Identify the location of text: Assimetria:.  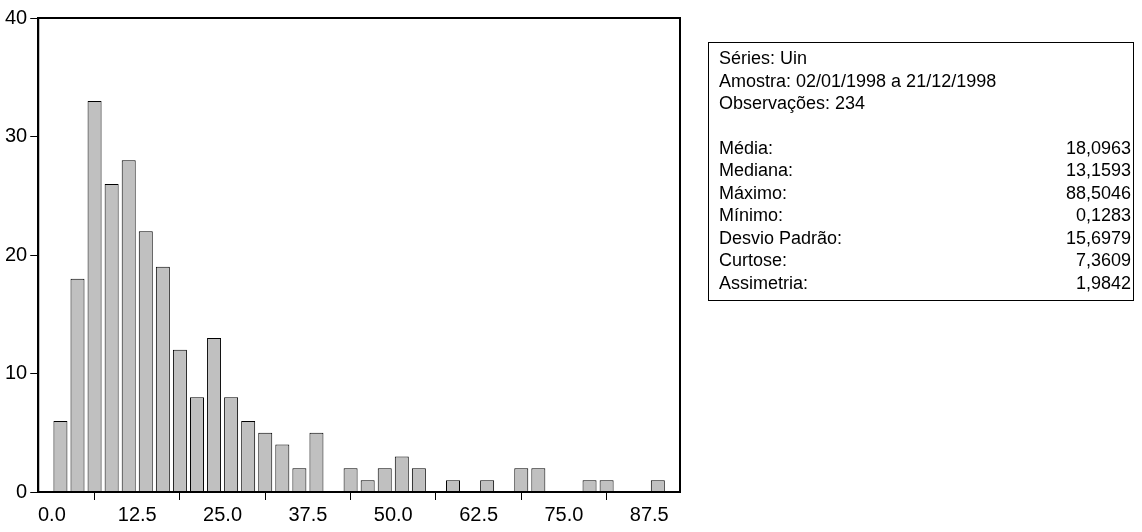
(764, 282).